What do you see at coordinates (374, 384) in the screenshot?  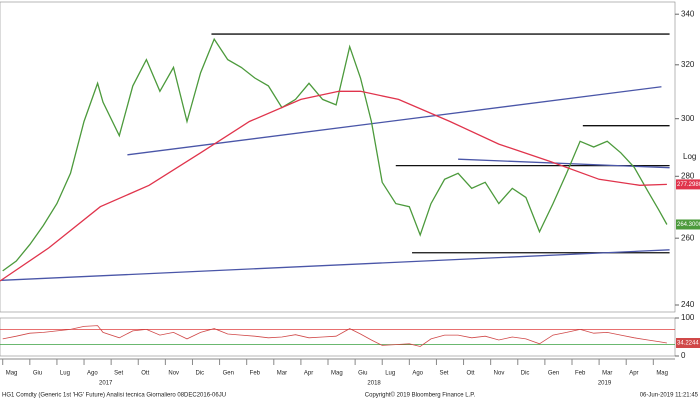 I see `year-label: 2018` at bounding box center [374, 384].